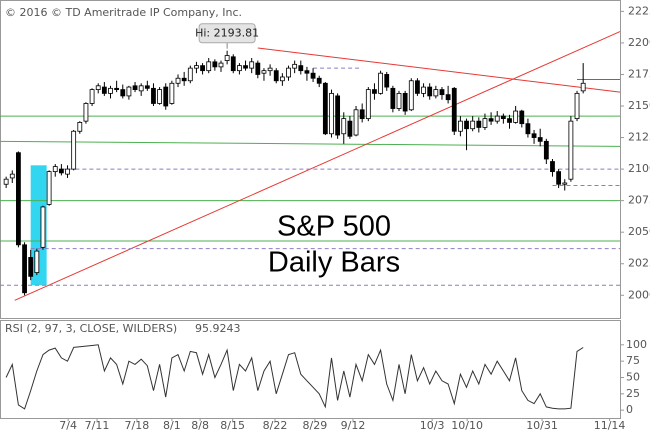 The width and height of the screenshot is (650, 433). Describe the element at coordinates (137, 425) in the screenshot. I see `x-tick-label: 7/18` at that location.